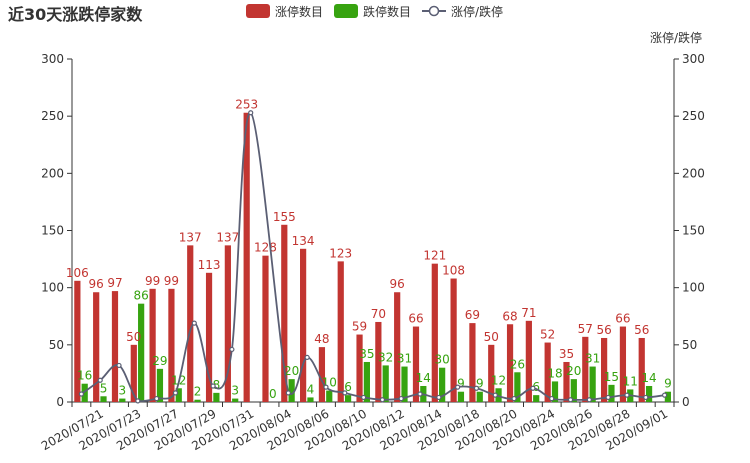  I want to click on y-tick-label-right: 200, so click(693, 173).